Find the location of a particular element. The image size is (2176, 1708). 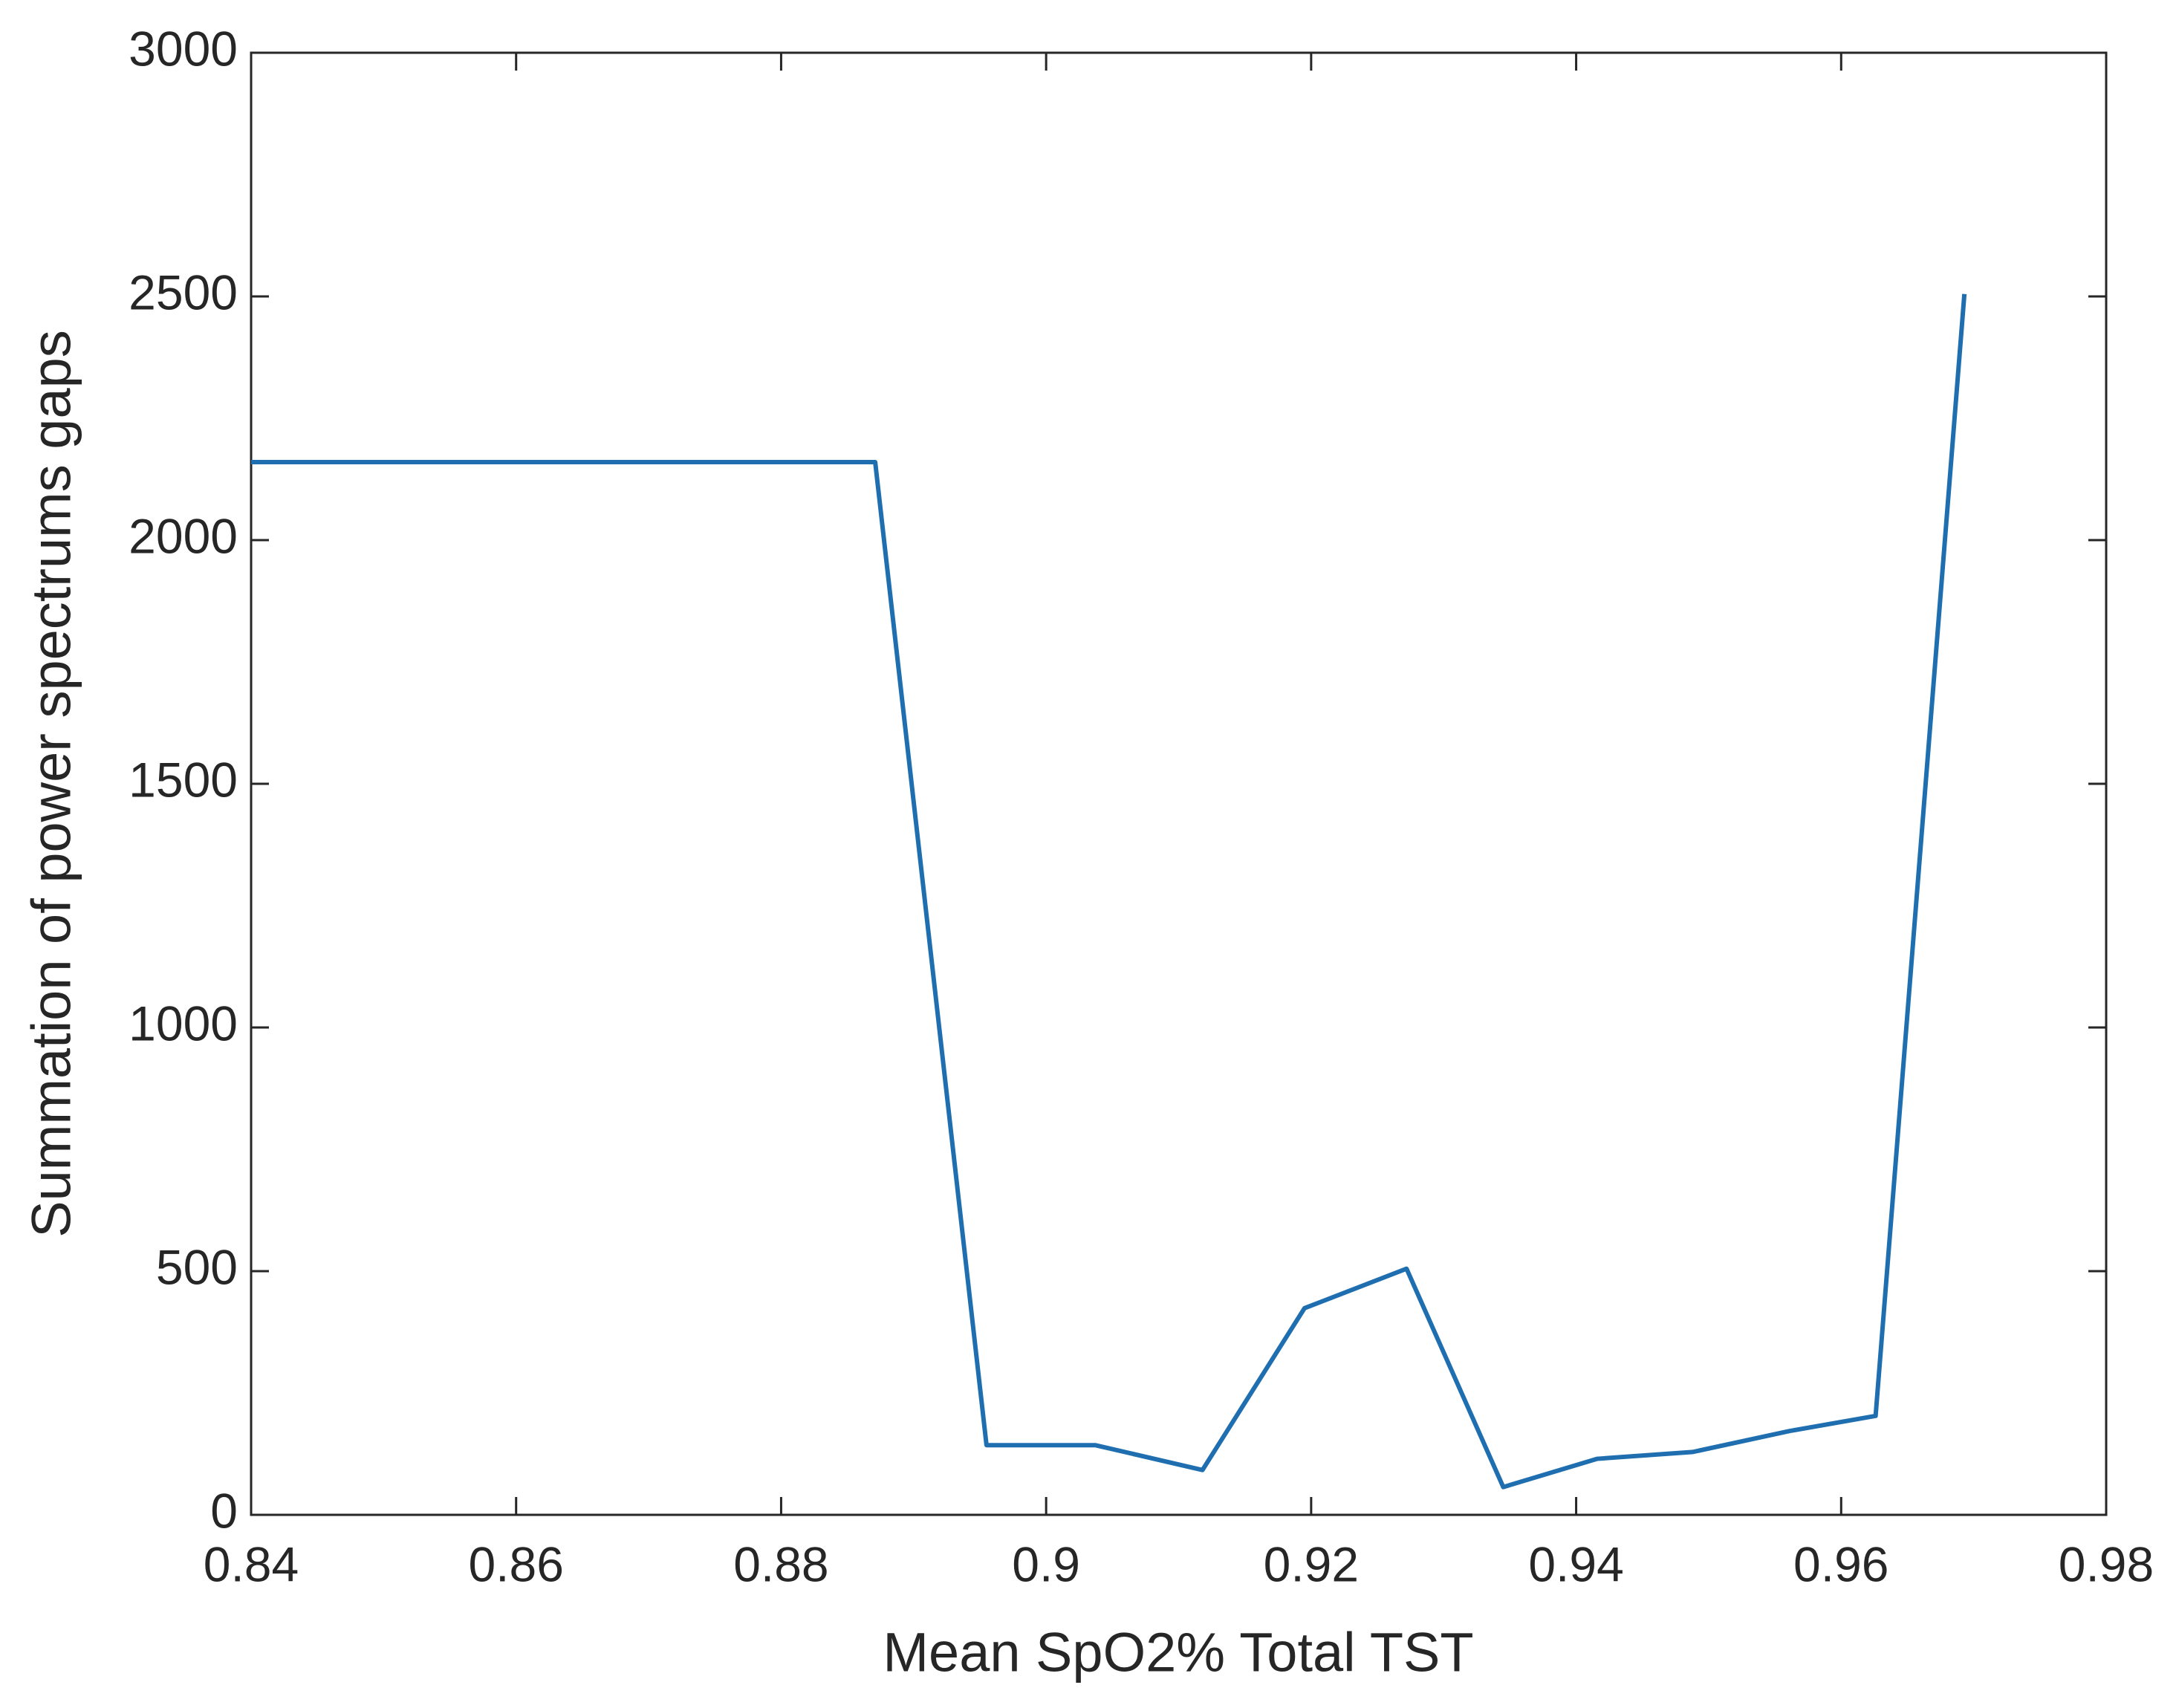

y-axis-label: Summation of power spectrums gaps is located at coordinates (51, 784).